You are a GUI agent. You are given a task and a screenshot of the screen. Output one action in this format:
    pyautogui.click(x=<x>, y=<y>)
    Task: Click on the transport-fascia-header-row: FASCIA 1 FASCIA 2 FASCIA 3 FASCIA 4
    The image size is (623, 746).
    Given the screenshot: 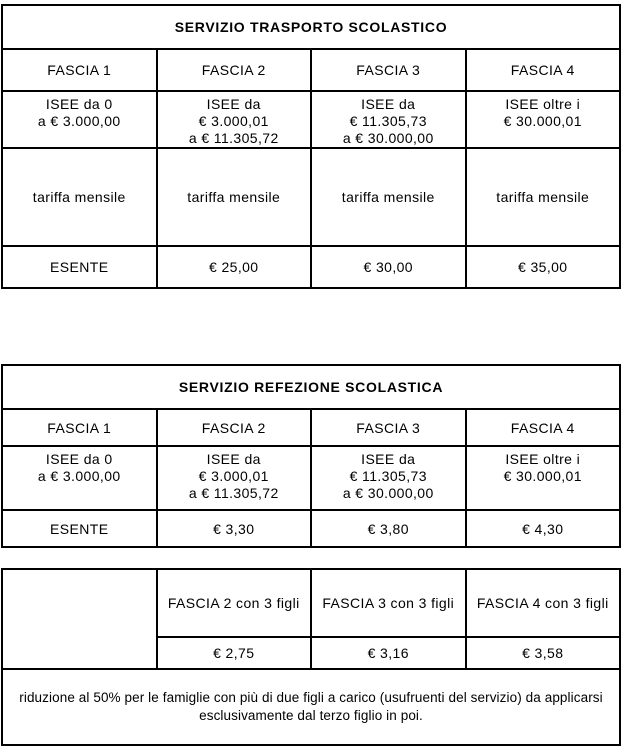 What is the action you would take?
    pyautogui.click(x=311, y=70)
    